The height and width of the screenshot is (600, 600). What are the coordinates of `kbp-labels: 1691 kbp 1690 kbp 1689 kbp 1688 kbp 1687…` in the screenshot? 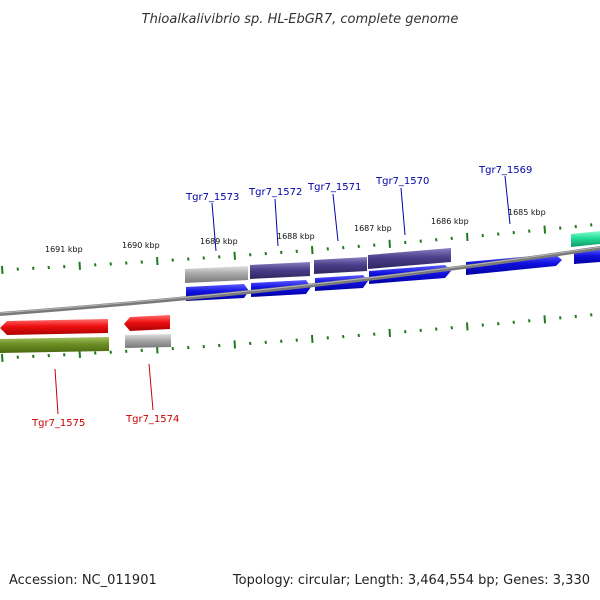 It's located at (295, 231).